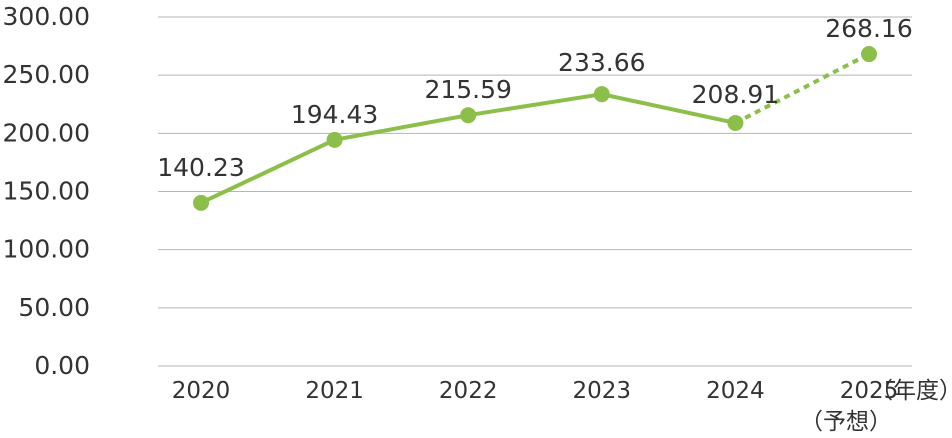 The width and height of the screenshot is (952, 438). I want to click on y-axis: 0.00 50.00 100.00 150.00 200.00 250.00 300.00, so click(46, 191).